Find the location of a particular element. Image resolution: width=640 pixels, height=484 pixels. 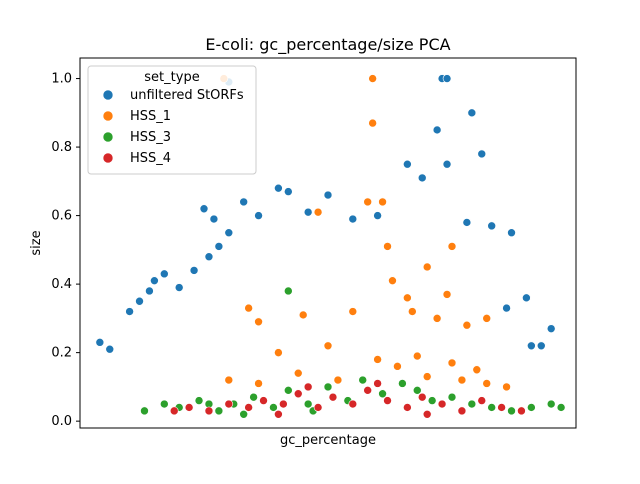

y-tick-label: 0.6 is located at coordinates (61, 216).